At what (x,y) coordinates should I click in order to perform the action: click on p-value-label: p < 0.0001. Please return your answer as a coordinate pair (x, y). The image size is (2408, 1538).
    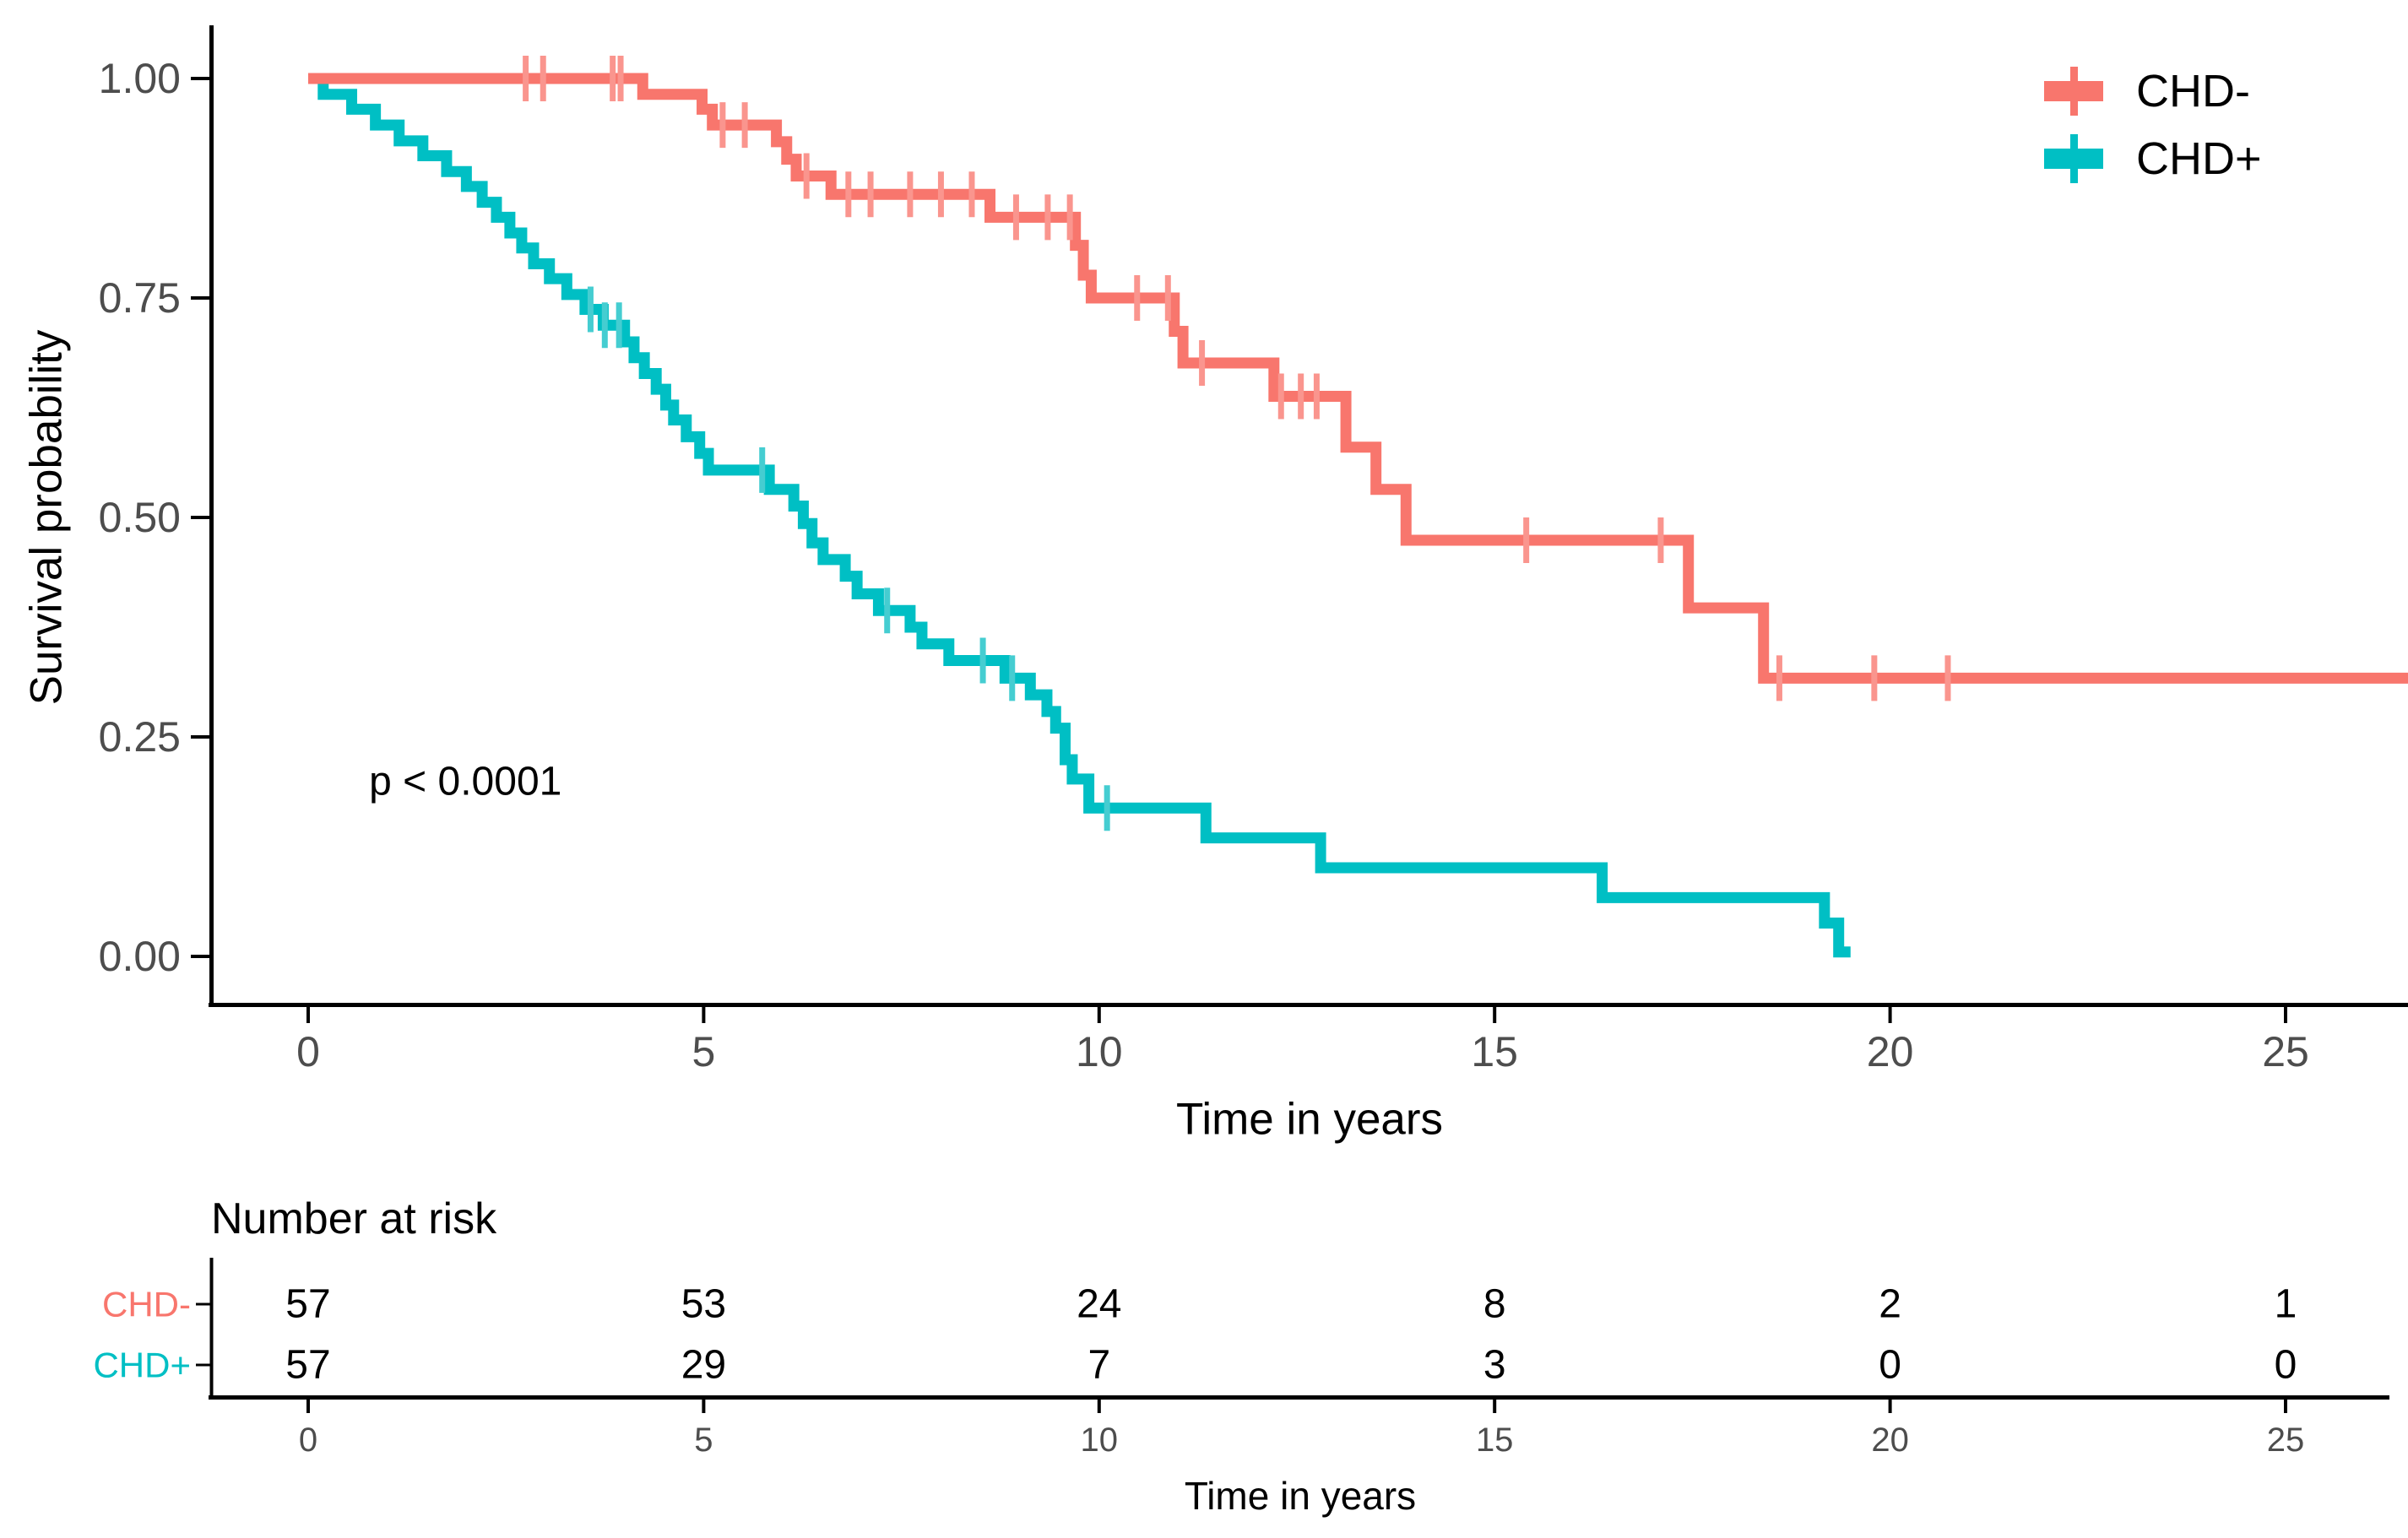
    Looking at the image, I should click on (465, 782).